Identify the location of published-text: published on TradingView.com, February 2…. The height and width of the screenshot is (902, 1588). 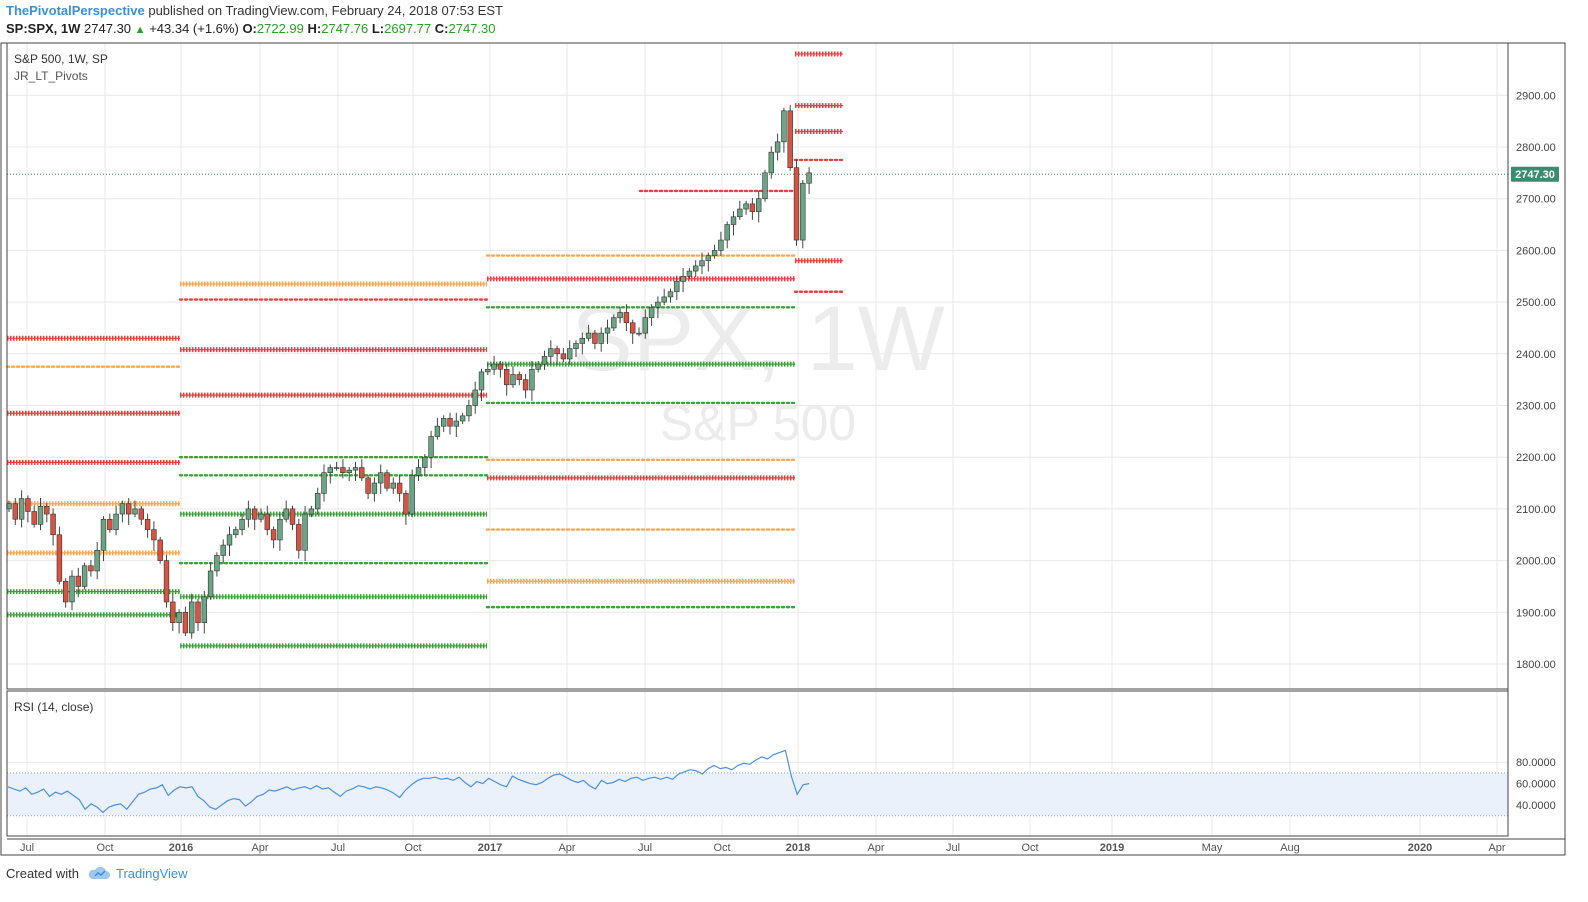
(323, 10).